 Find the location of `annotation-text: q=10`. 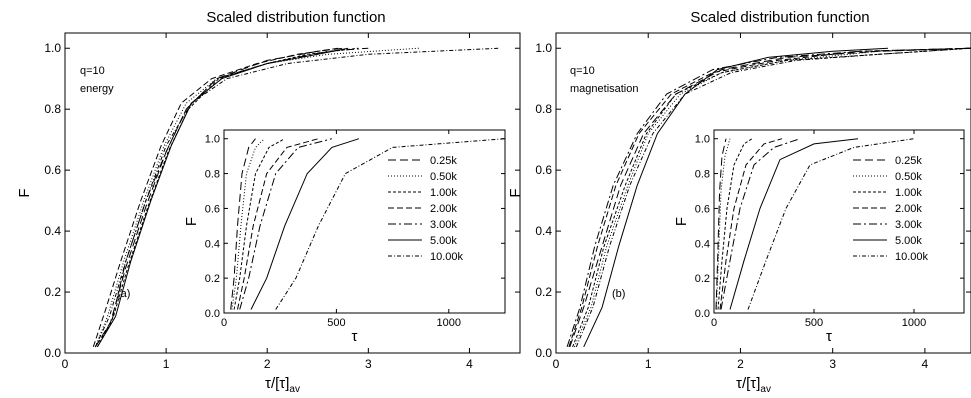

annotation-text: q=10 is located at coordinates (582, 71).